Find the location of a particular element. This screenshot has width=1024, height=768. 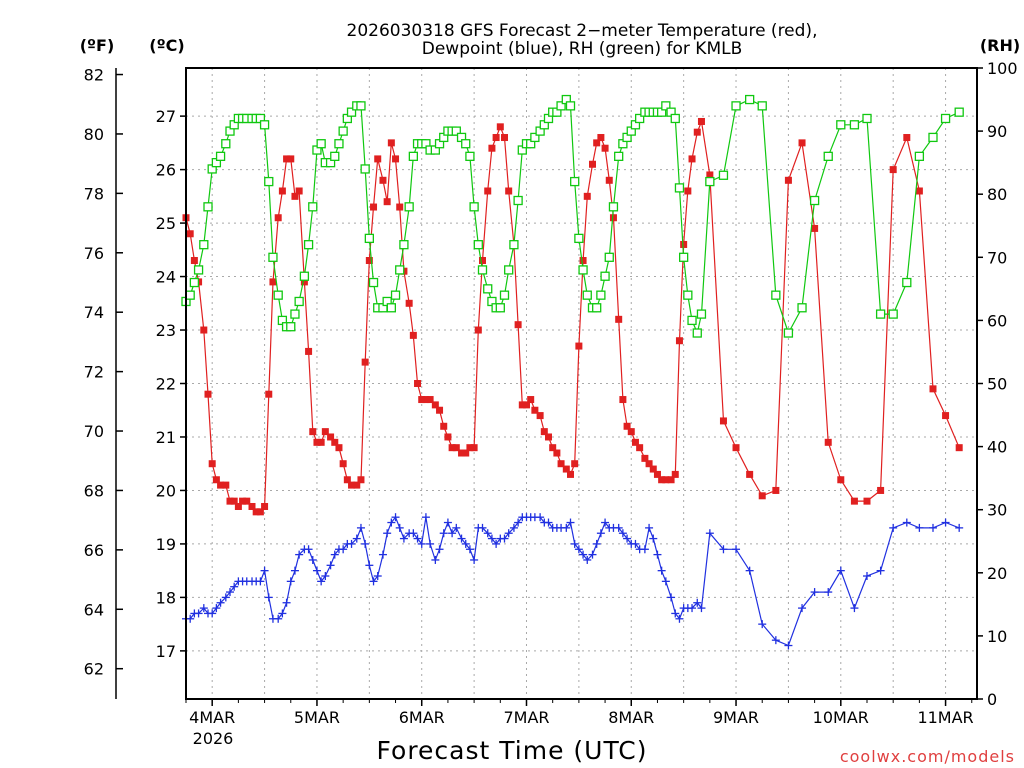

fahrenheit-tick-label: 68 is located at coordinates (94, 490).